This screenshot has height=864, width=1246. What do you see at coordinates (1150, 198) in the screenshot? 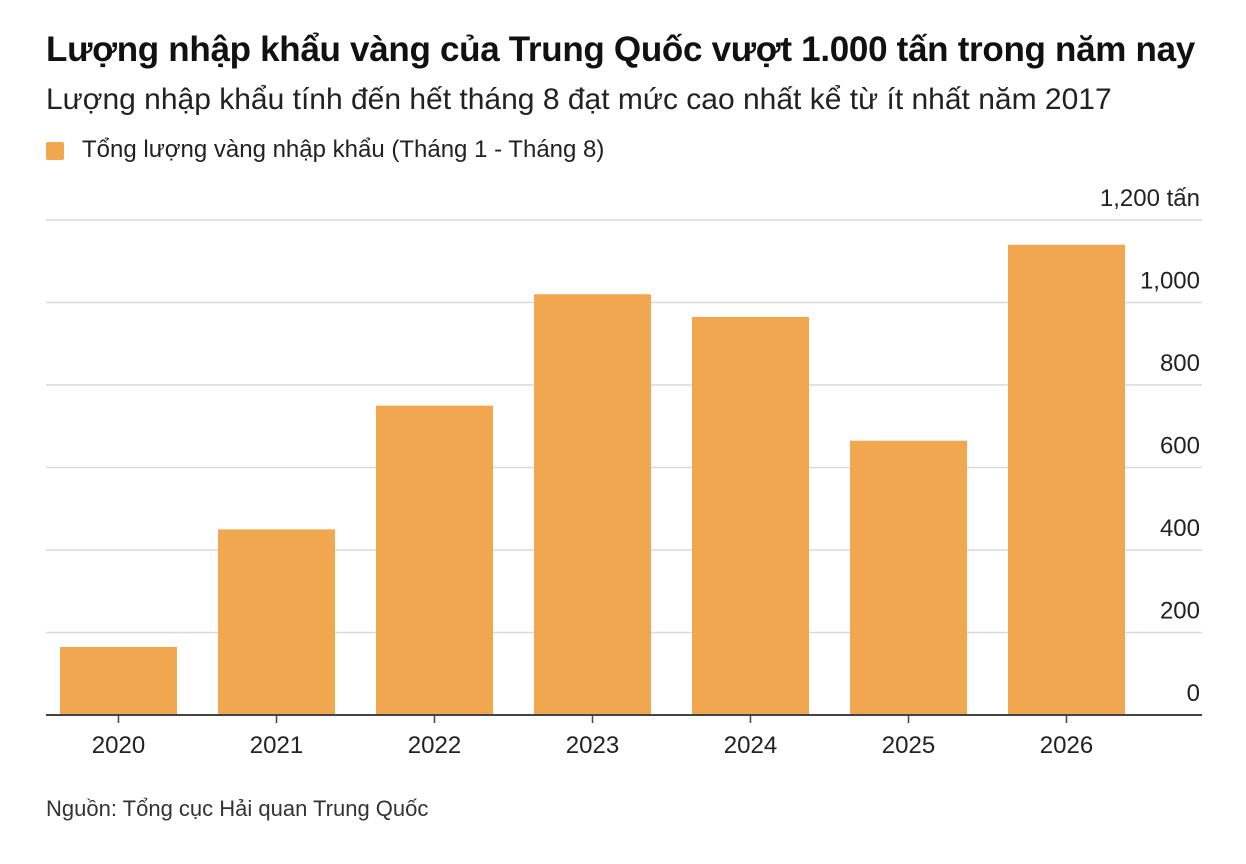
I see `y-tick-label: 1,200 tấn` at bounding box center [1150, 198].